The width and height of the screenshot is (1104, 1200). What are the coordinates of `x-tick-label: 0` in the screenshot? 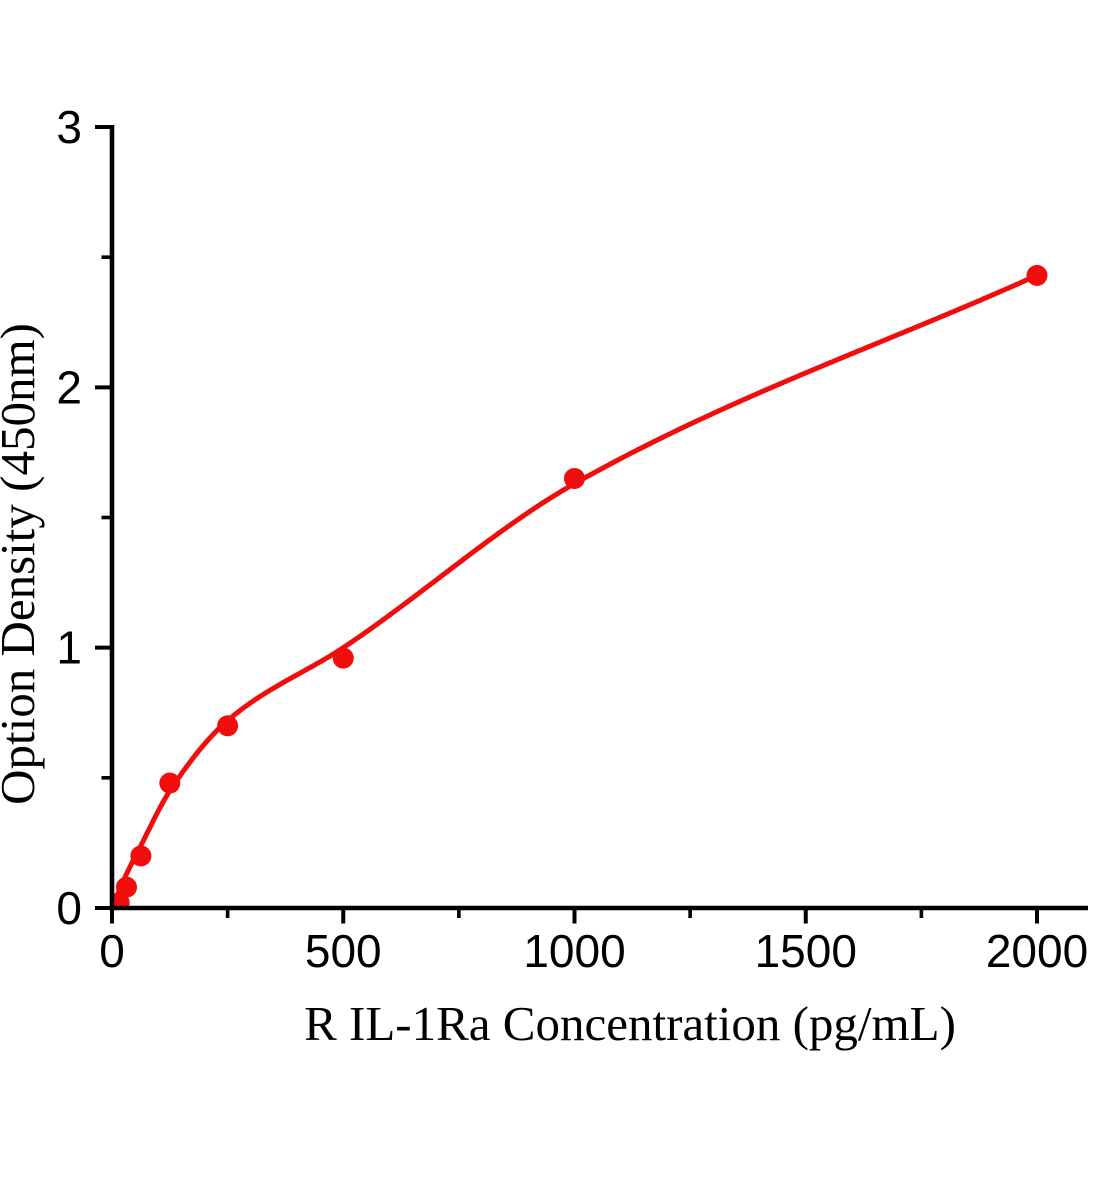 It's located at (112, 951).